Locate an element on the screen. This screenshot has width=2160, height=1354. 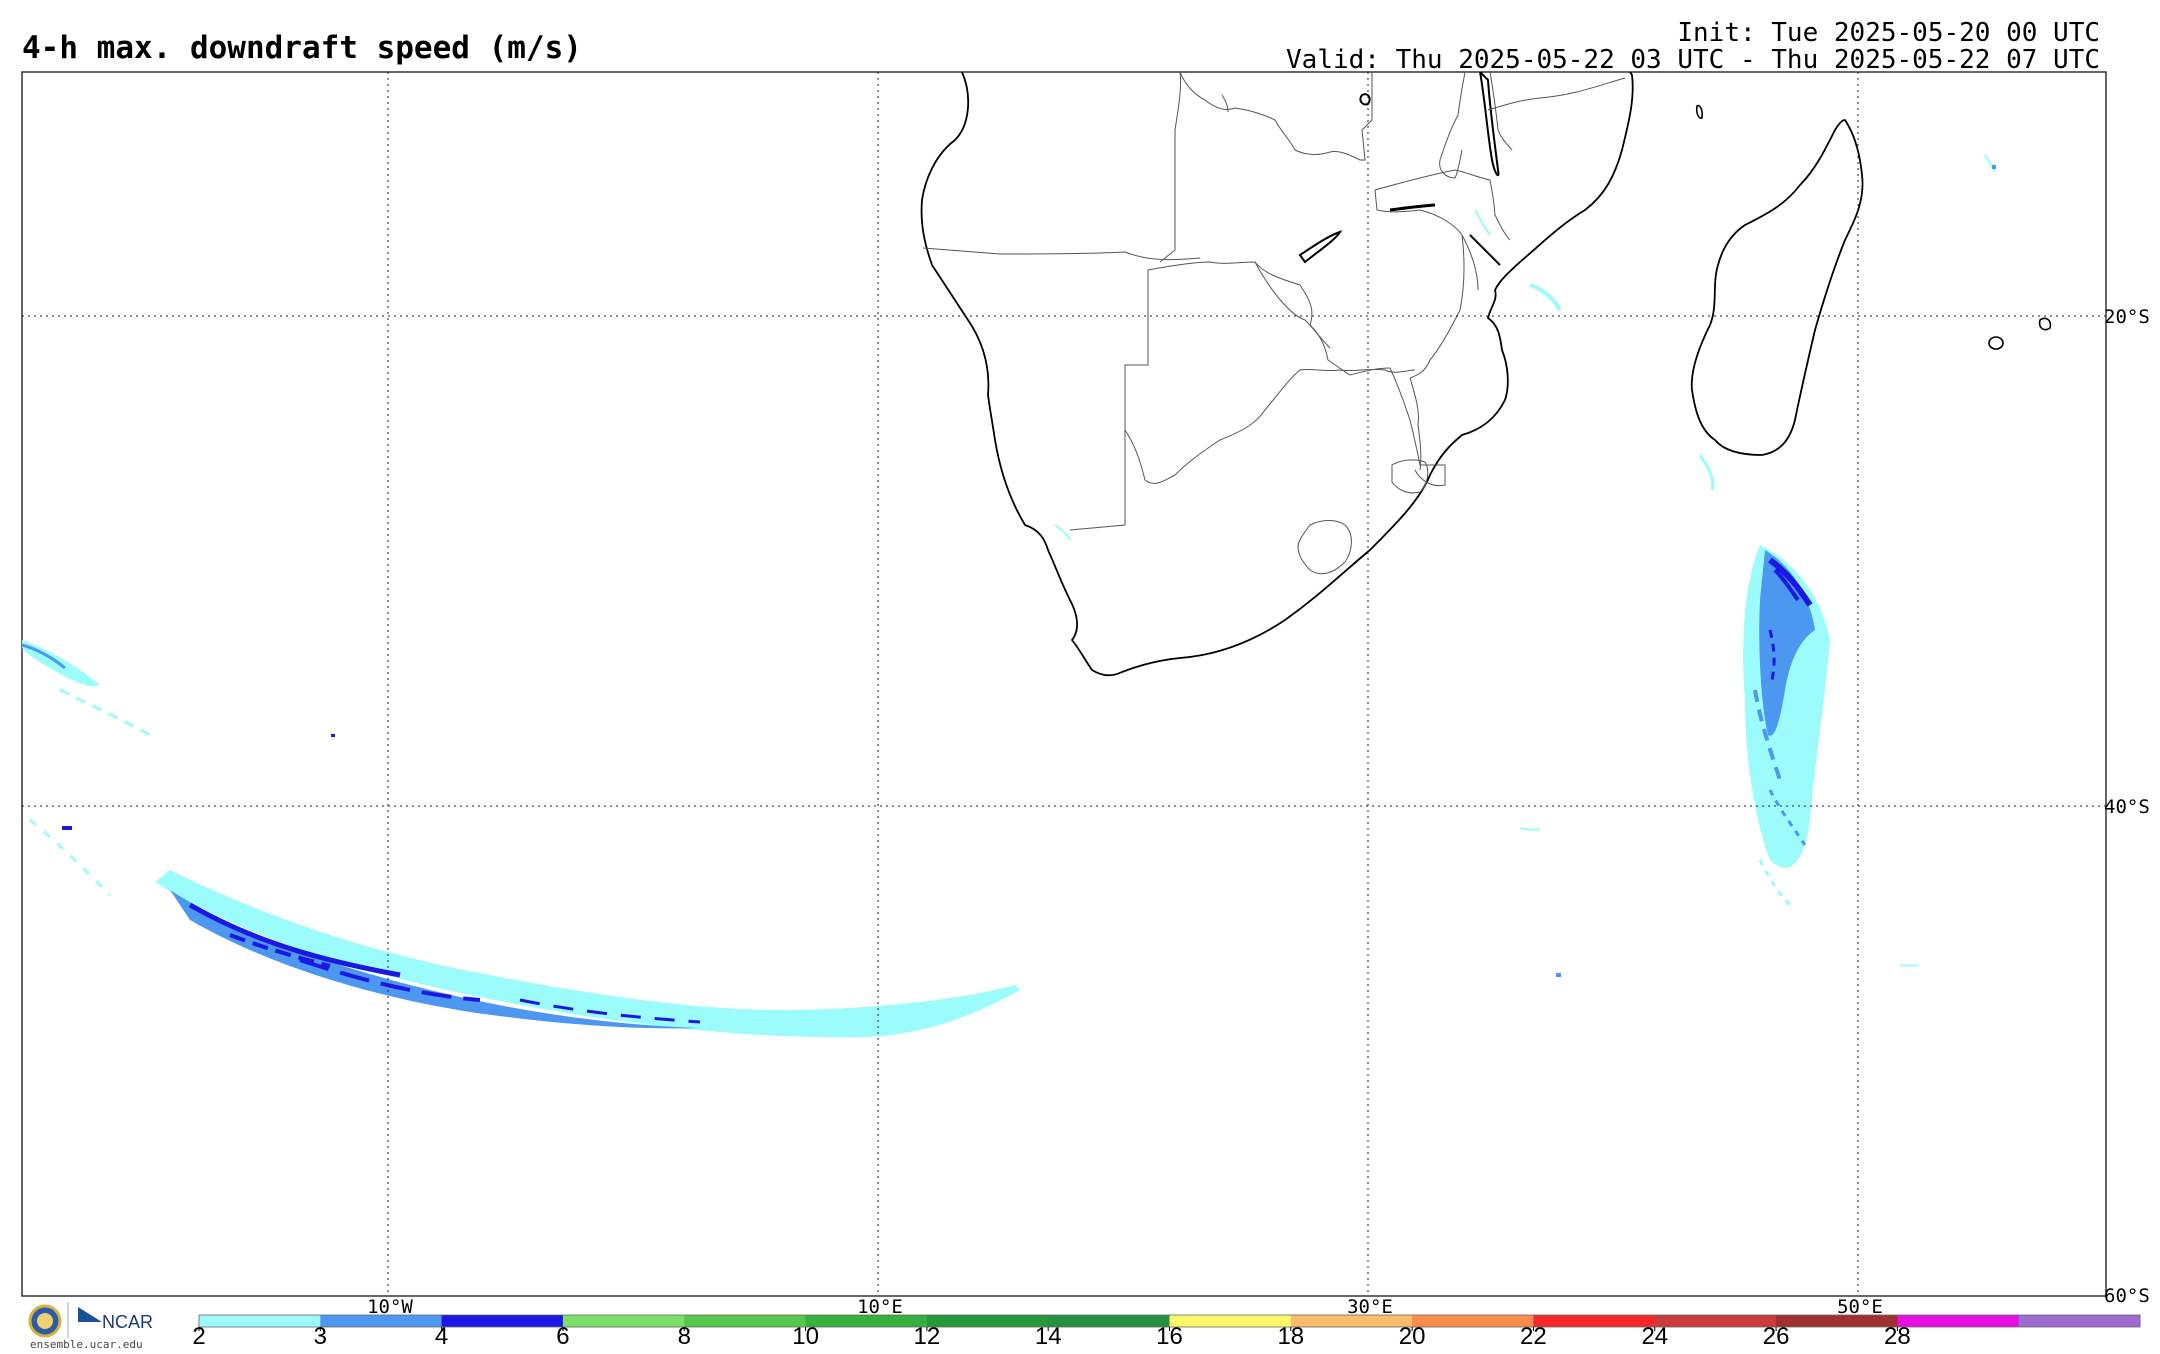
ncar-logo-text: NCAR is located at coordinates (127, 1322).